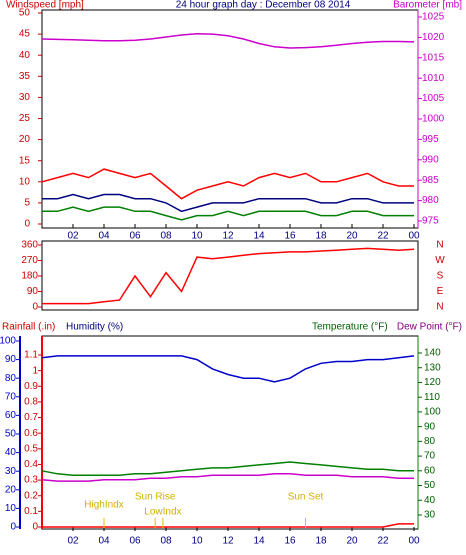 Image resolution: width=466 pixels, height=555 pixels. Describe the element at coordinates (263, 5) in the screenshot. I see `chart-title: 24 hour graph day : December 08 2014` at that location.